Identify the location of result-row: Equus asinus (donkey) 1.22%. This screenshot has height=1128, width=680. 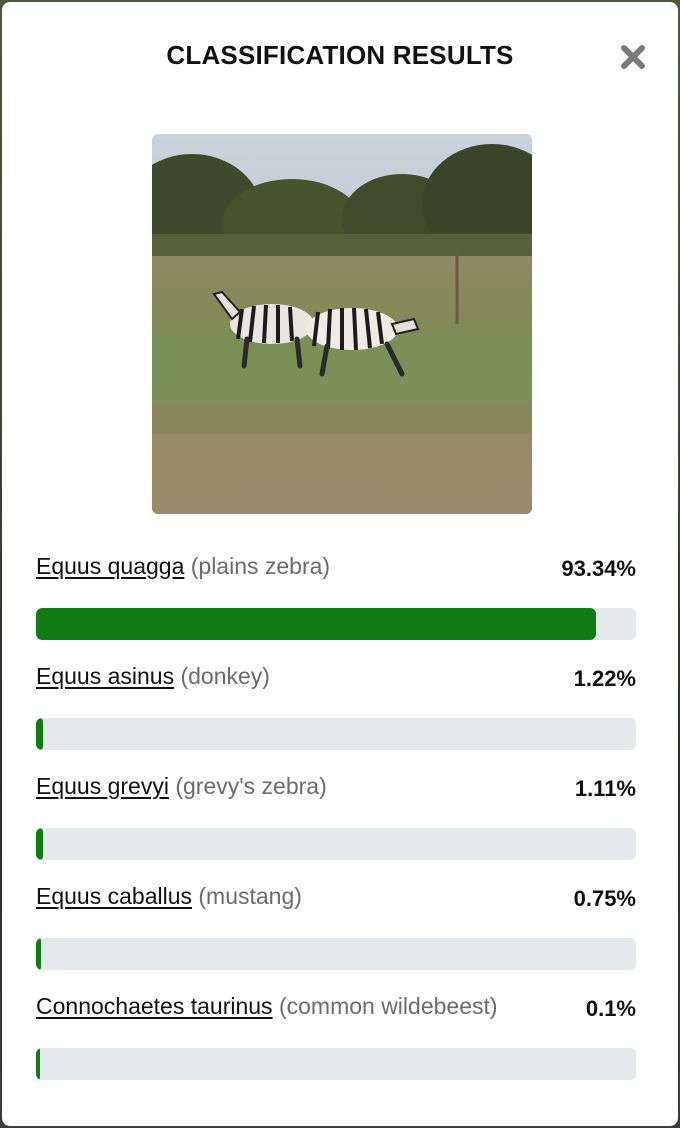
(336, 706).